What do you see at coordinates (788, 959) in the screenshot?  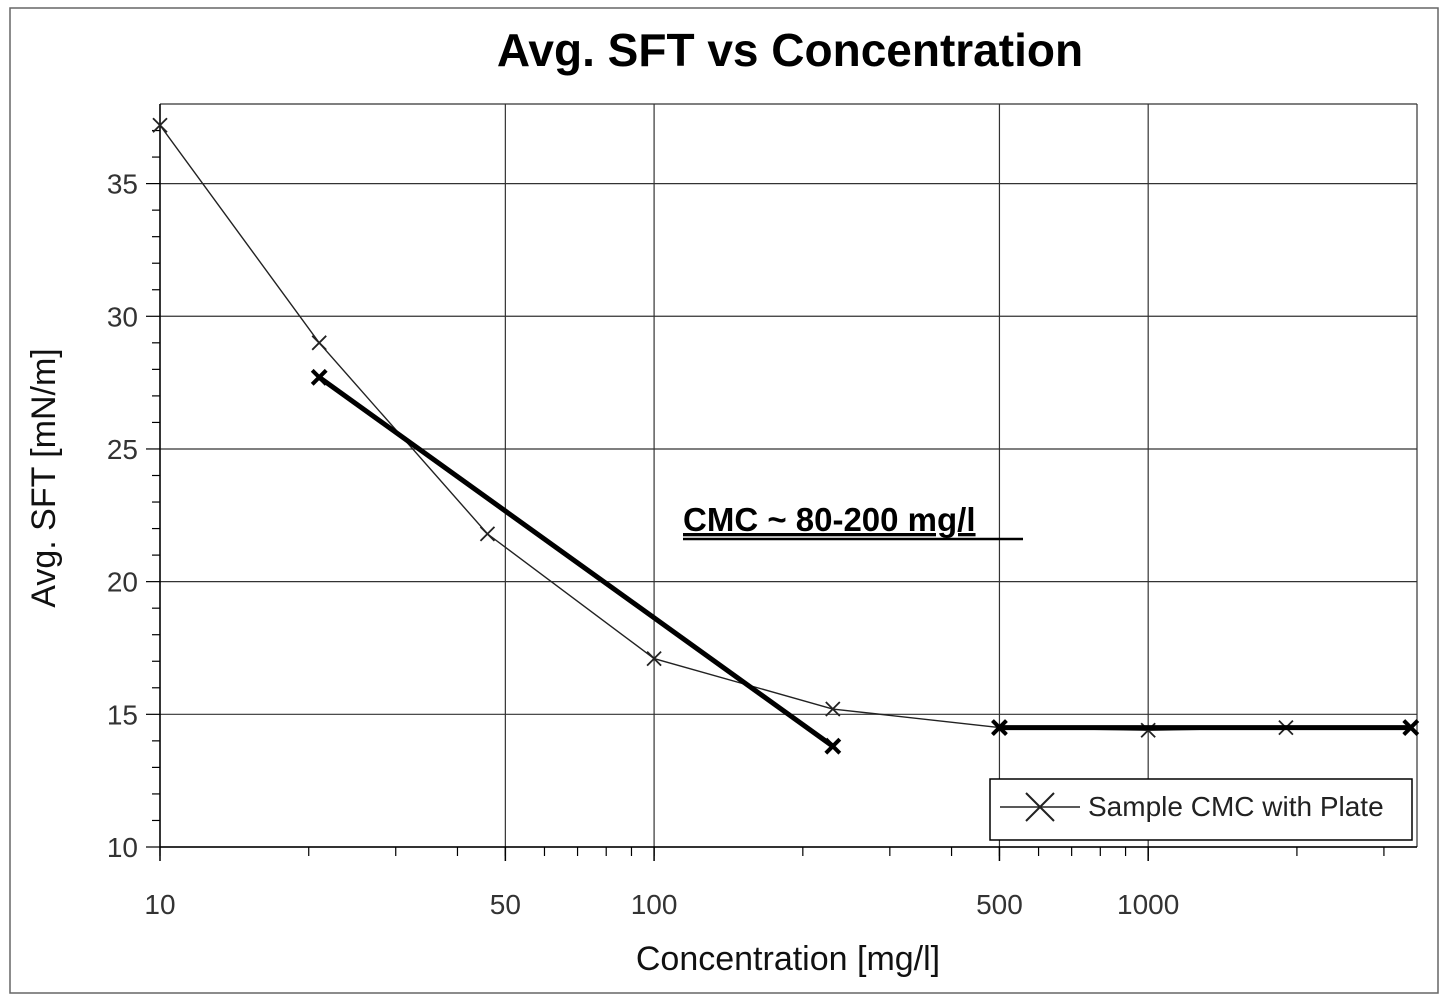 I see `x-axis-title: Concentration [mg/l]` at bounding box center [788, 959].